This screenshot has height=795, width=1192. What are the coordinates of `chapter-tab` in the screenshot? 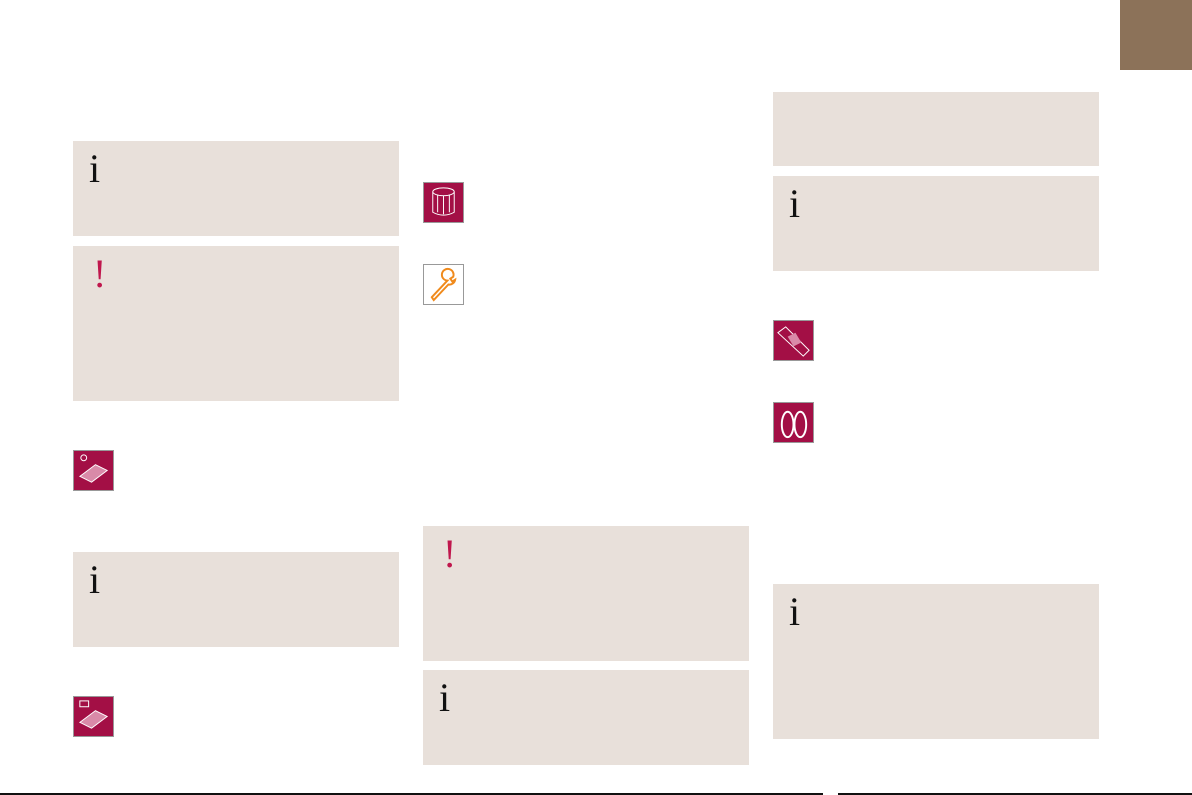 It's located at (1156, 35).